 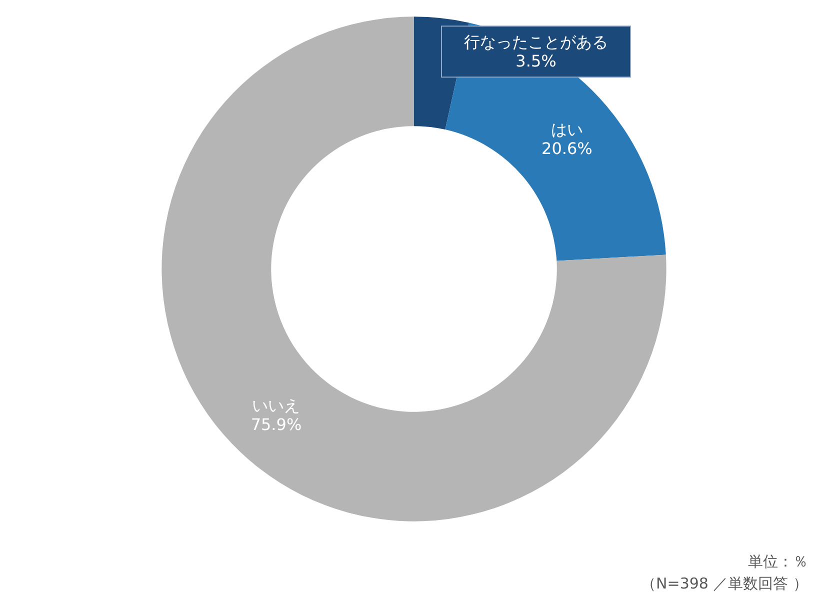 What do you see at coordinates (724, 583) in the screenshot?
I see `text: （N=398 ／単数回答 ）` at bounding box center [724, 583].